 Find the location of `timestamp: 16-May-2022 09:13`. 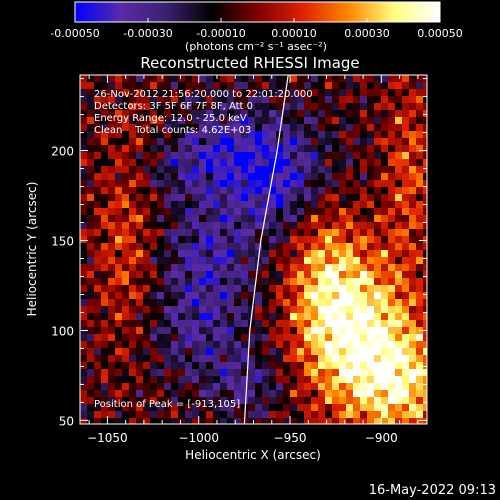

timestamp: 16-May-2022 09:13 is located at coordinates (432, 490).